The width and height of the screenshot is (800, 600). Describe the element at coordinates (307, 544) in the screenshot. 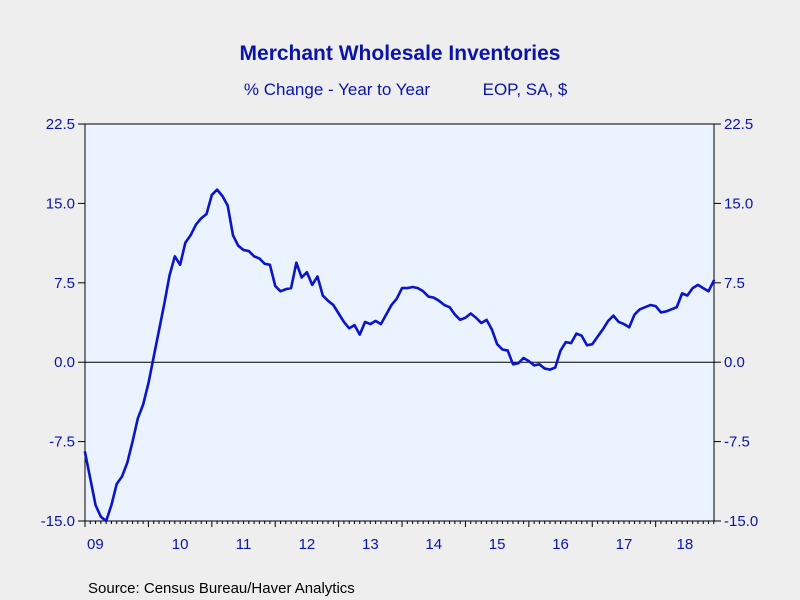

I see `x-tick-label: 12` at that location.